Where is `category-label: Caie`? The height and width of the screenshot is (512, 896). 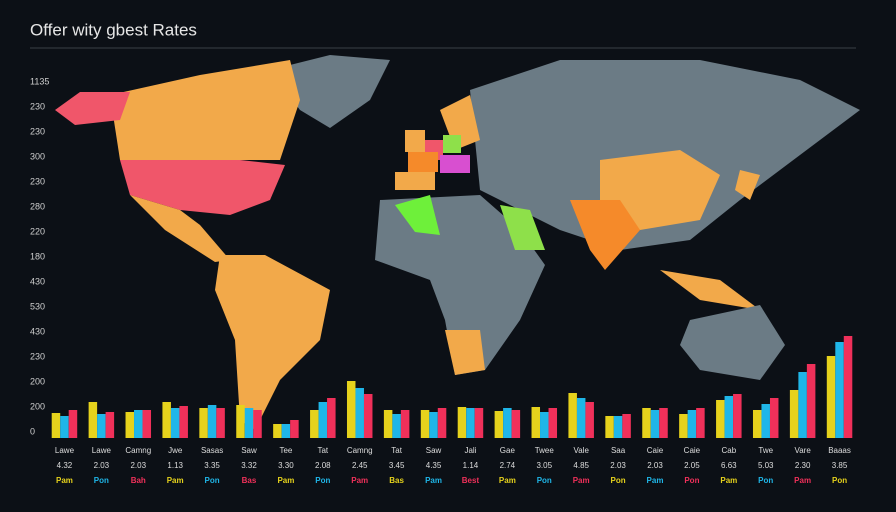 category-label: Caie is located at coordinates (655, 450).